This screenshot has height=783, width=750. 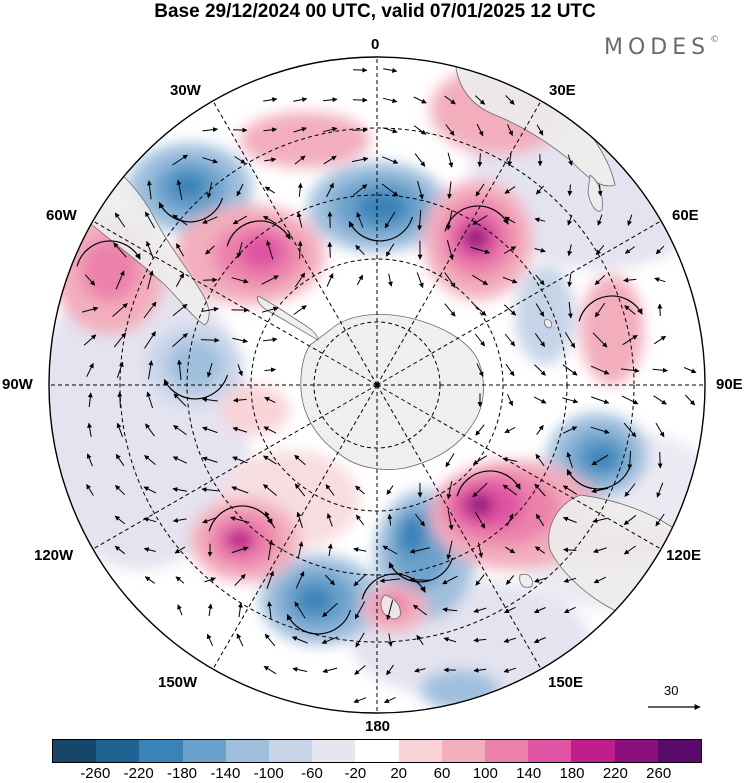 What do you see at coordinates (729, 384) in the screenshot?
I see `lon-label-90e: 90E` at bounding box center [729, 384].